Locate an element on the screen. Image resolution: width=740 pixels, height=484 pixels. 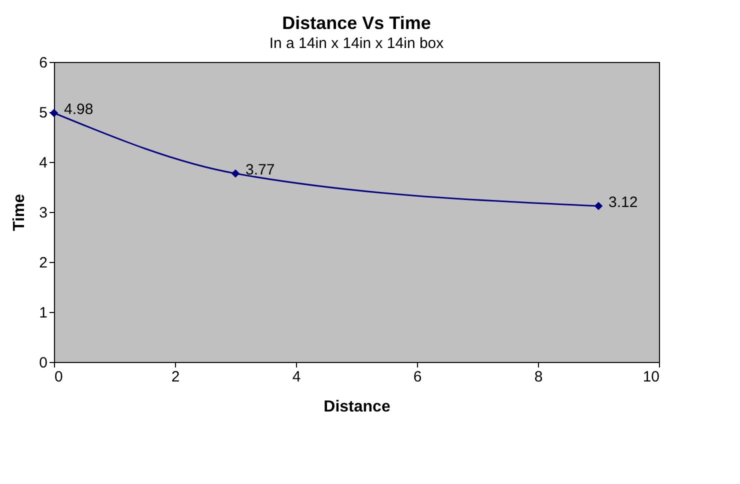
y-tick-label: 1 is located at coordinates (43, 313).